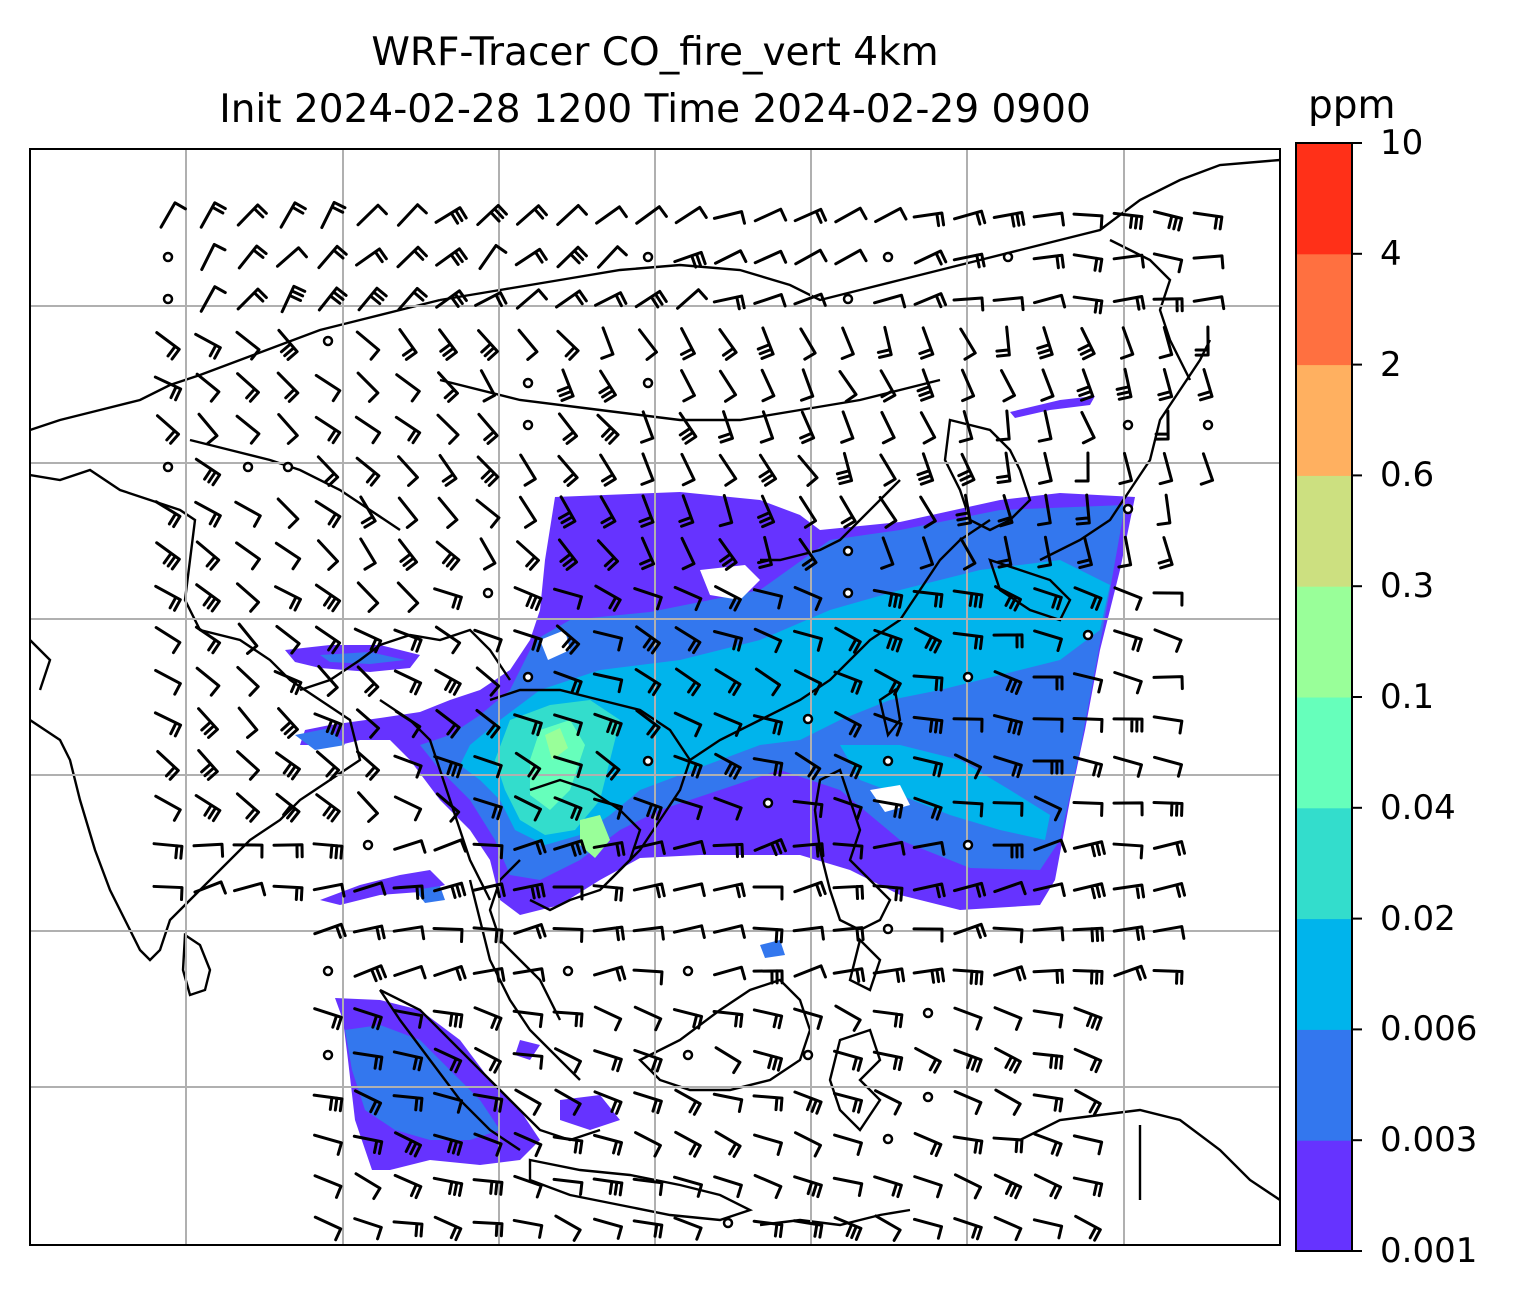 The height and width of the screenshot is (1306, 1528). Describe the element at coordinates (1402, 143) in the screenshot. I see `colorbar-tick-label: 10` at that location.